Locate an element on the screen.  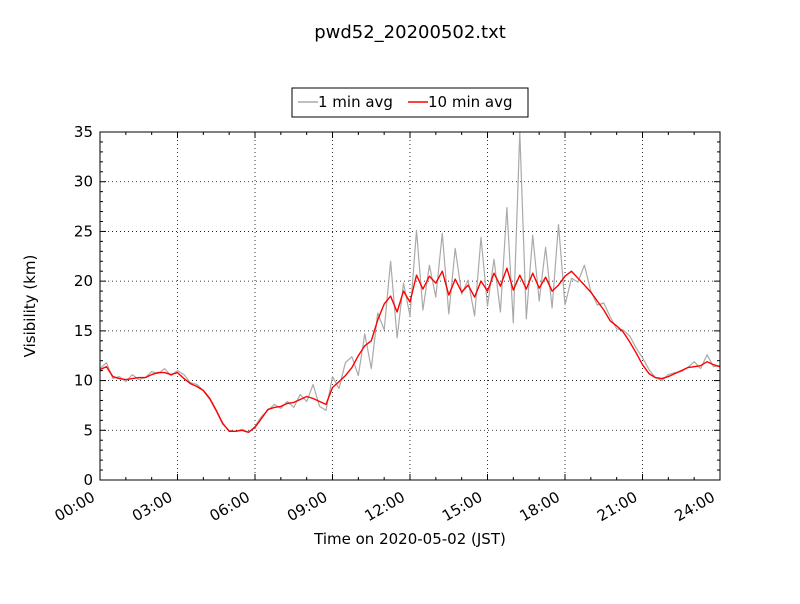
x-tick-label: 06:00 is located at coordinates (230, 506).